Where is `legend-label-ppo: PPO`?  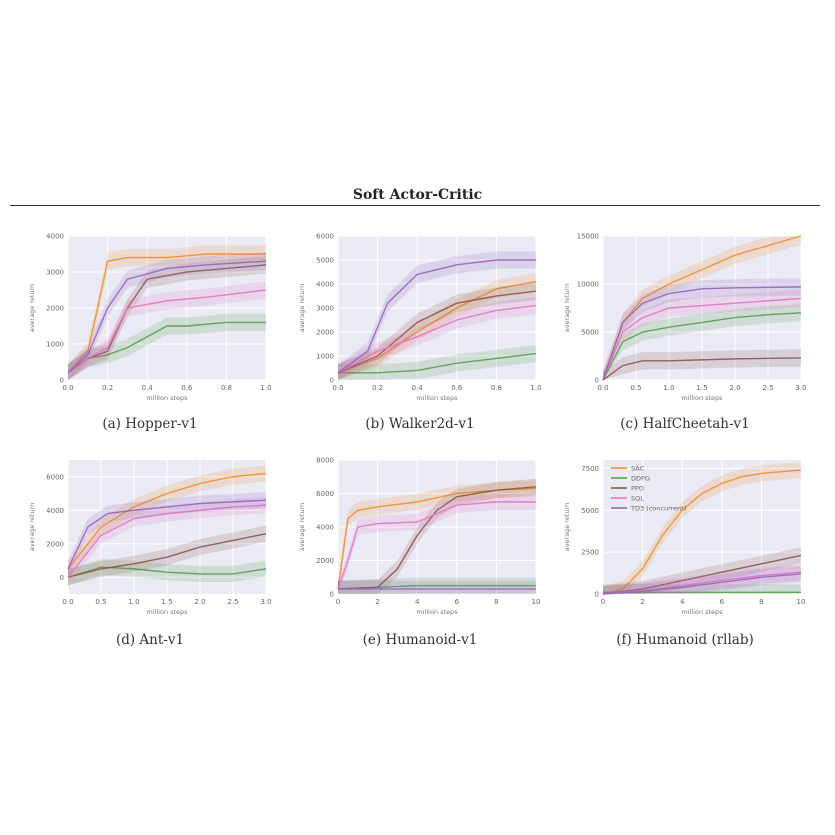 legend-label-ppo: PPO is located at coordinates (637, 488).